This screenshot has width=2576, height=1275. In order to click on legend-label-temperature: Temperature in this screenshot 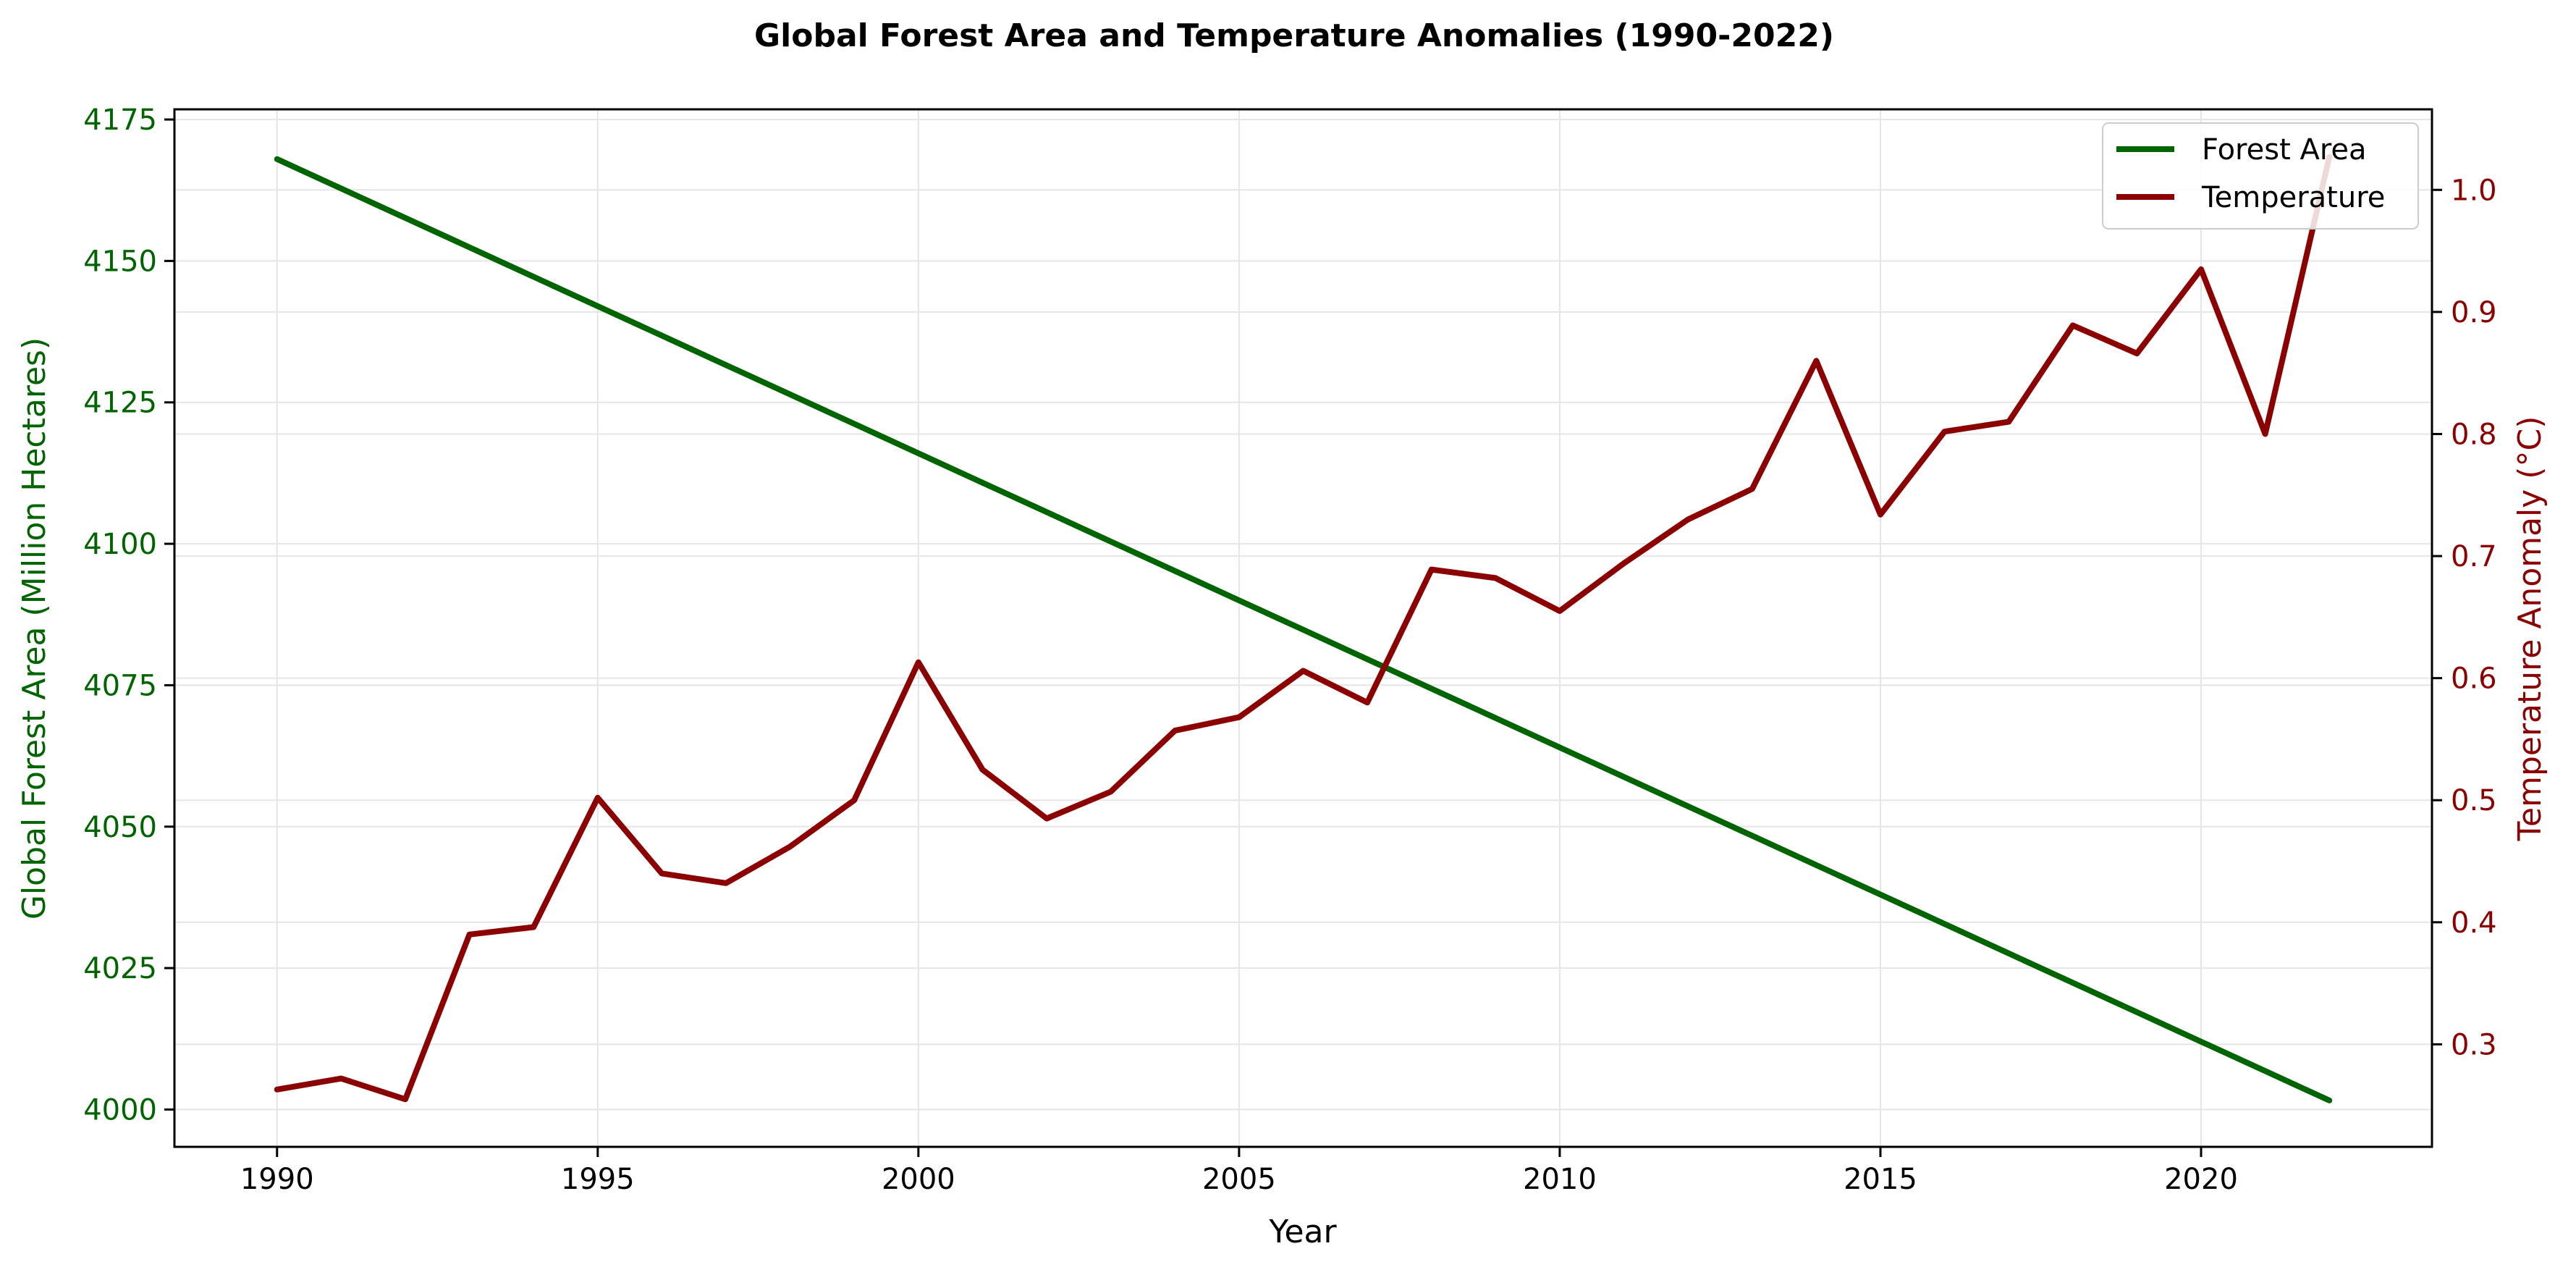, I will do `click(2293, 197)`.